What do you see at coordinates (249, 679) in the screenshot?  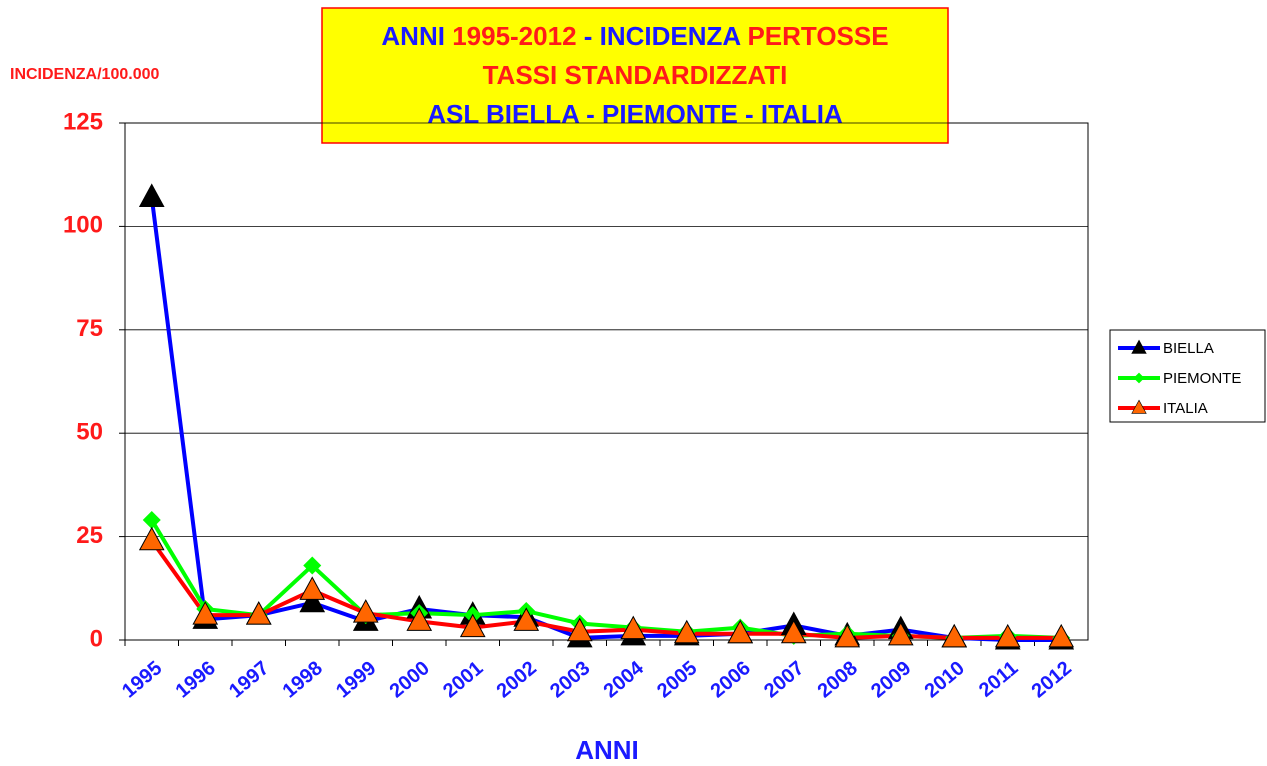 I see `x-tick-label: 1997` at bounding box center [249, 679].